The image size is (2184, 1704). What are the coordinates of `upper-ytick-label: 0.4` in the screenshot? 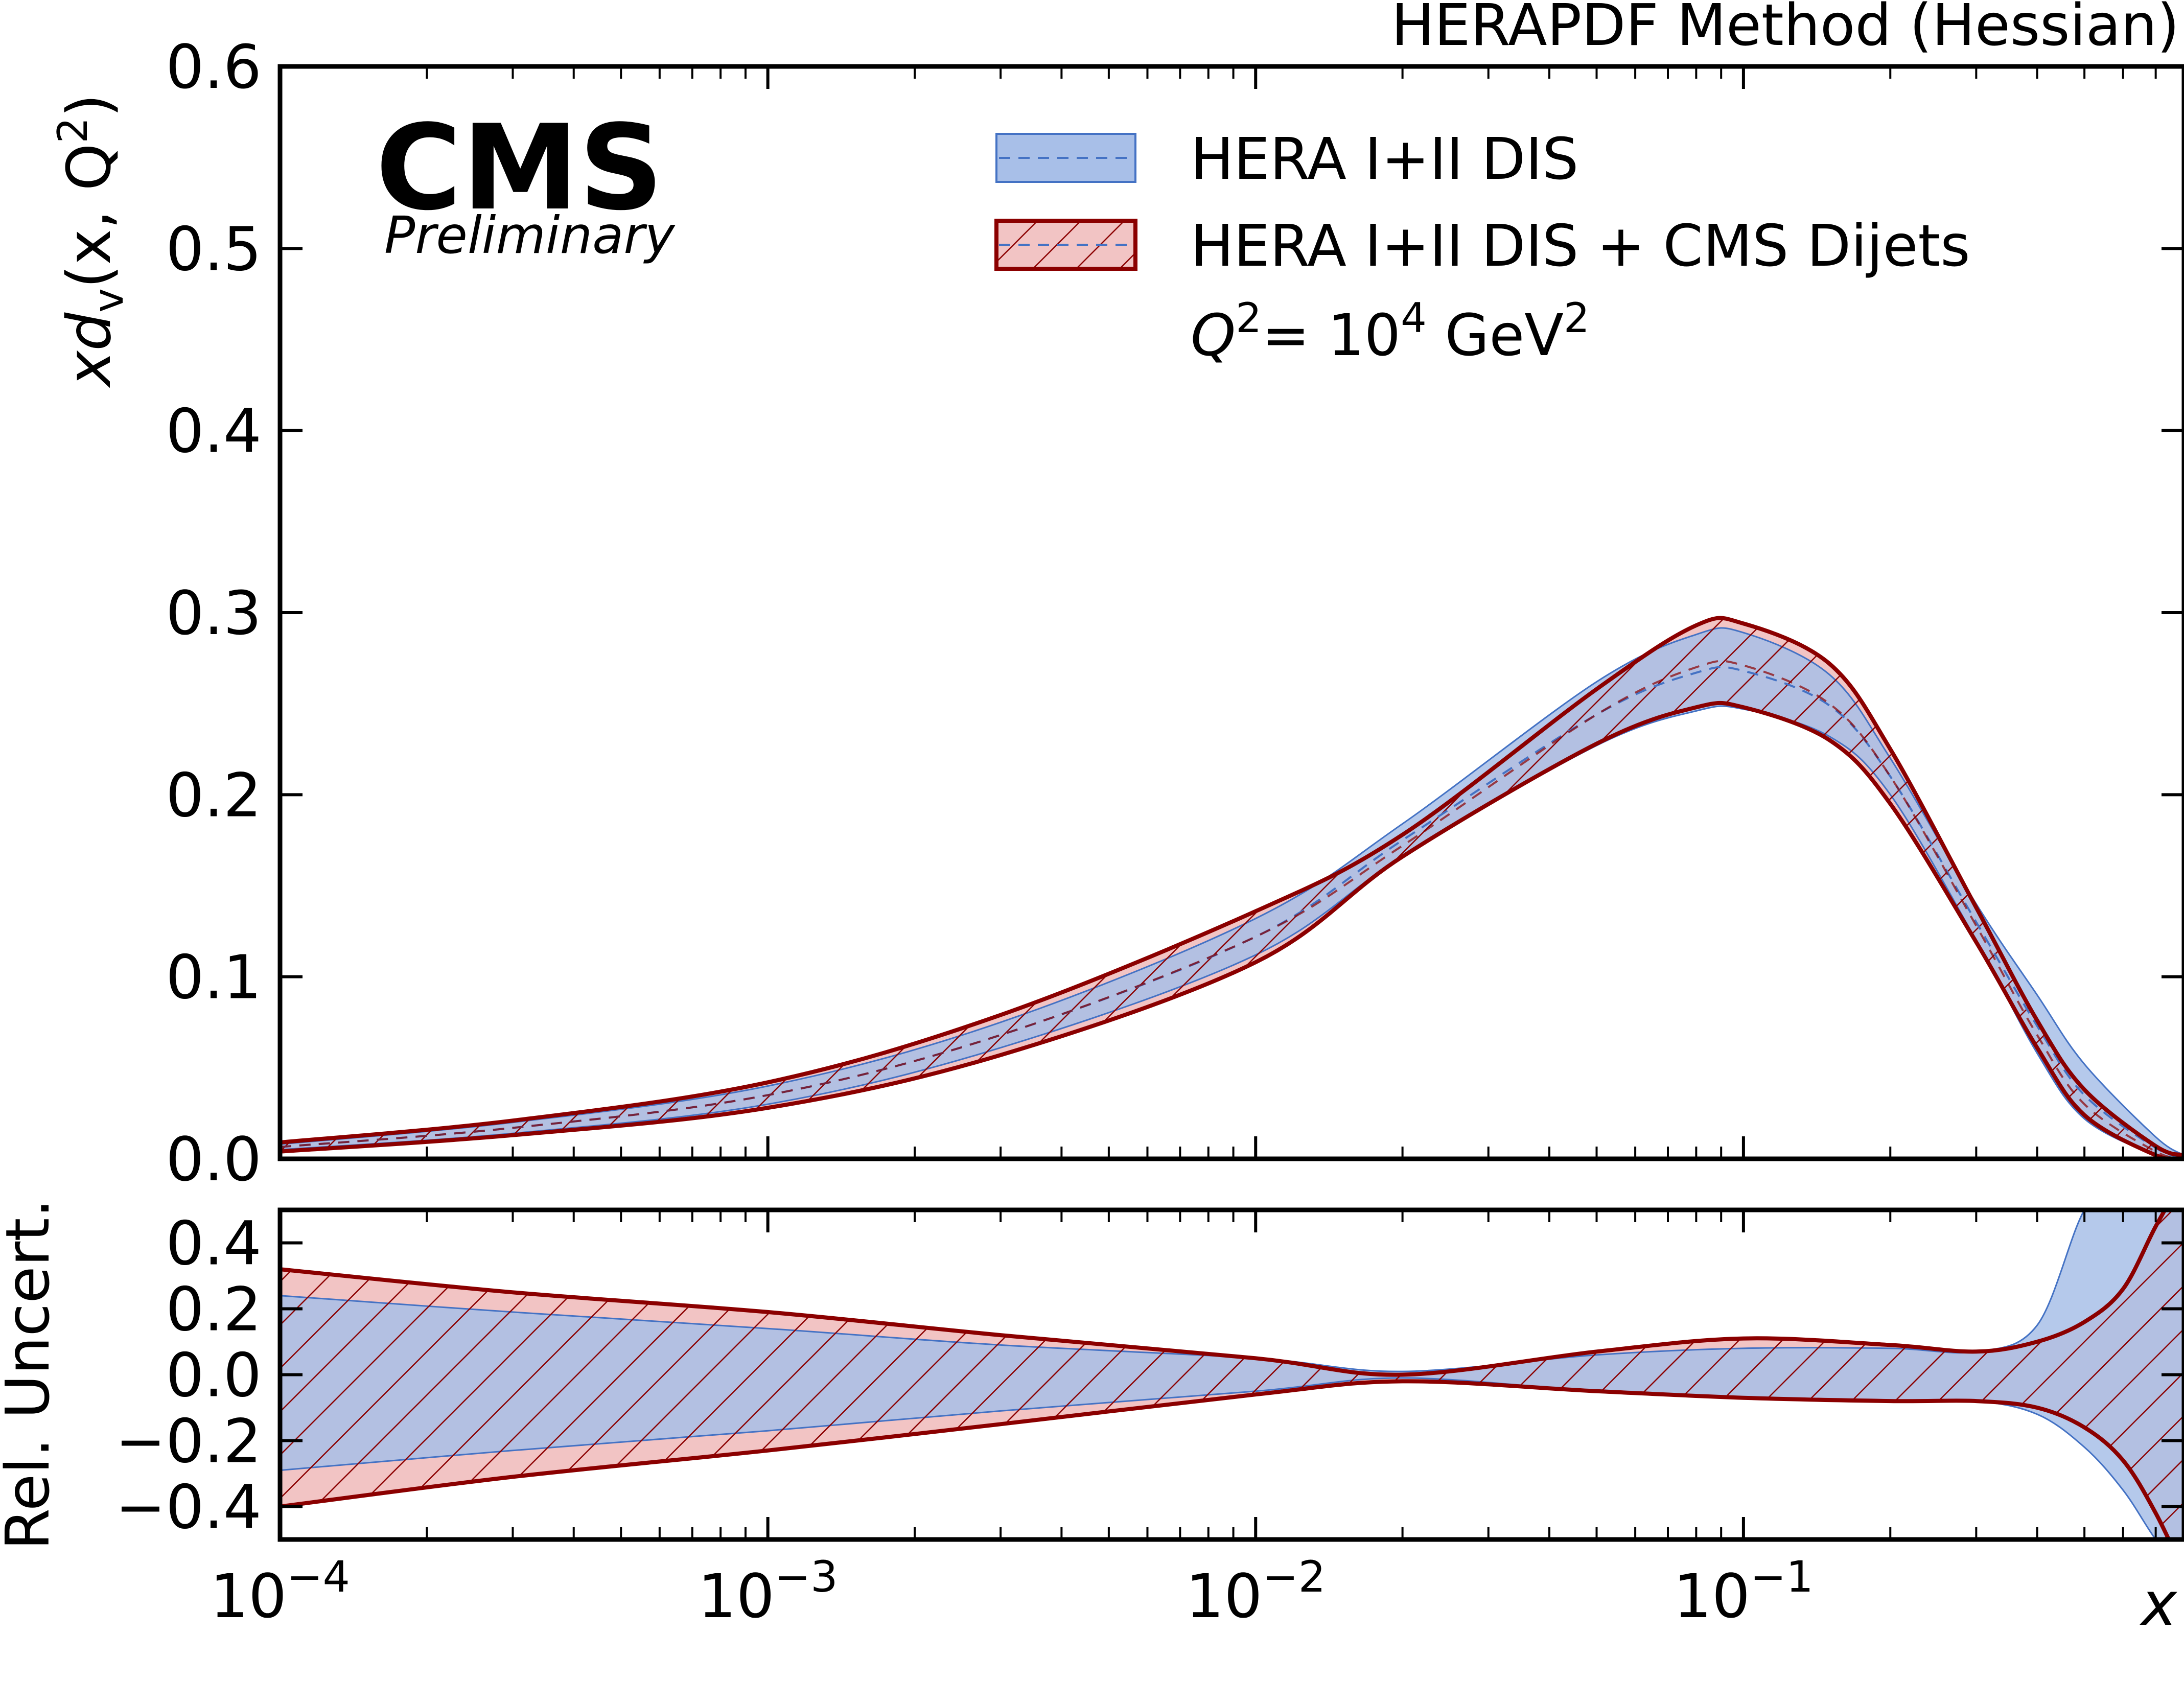 It's located at (214, 431).